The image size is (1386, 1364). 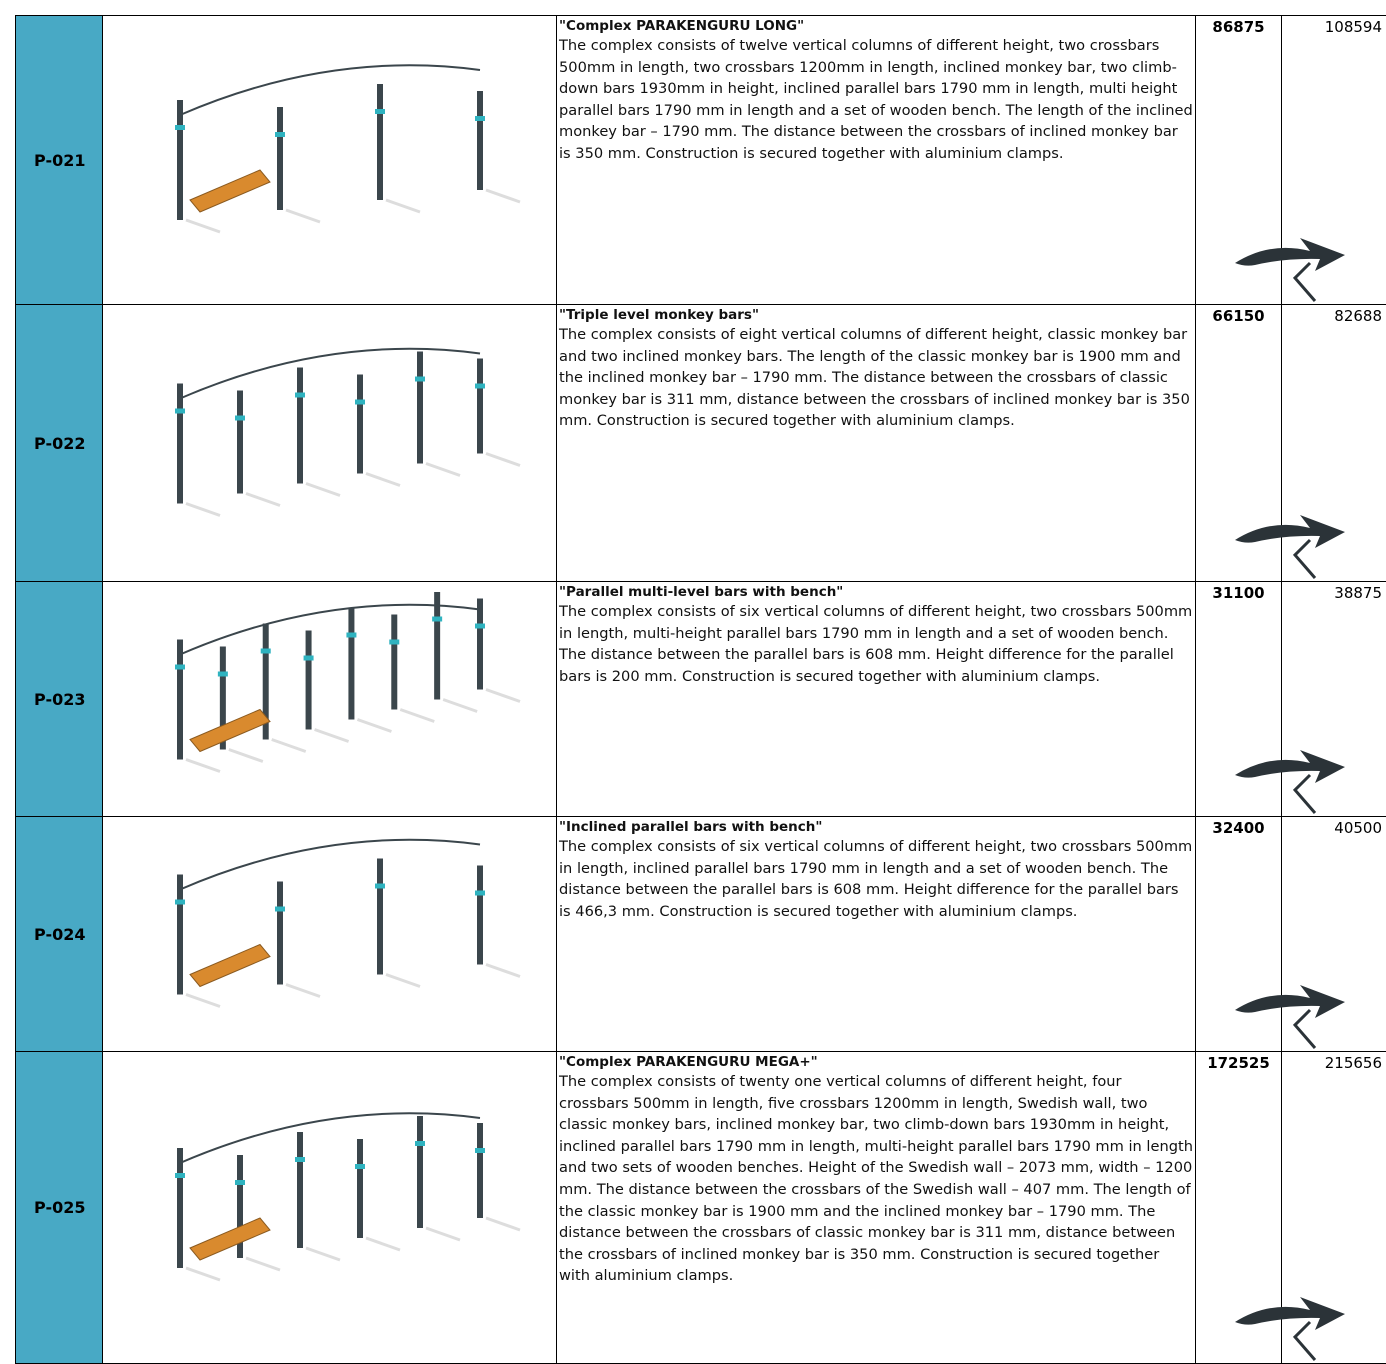 What do you see at coordinates (1334, 443) in the screenshot?
I see `price-gross-cell: 82688` at bounding box center [1334, 443].